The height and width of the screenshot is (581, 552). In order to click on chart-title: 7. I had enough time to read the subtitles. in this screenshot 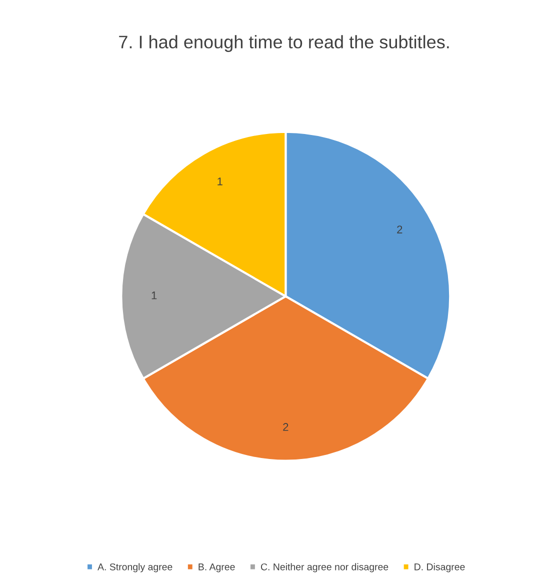, I will do `click(284, 43)`.